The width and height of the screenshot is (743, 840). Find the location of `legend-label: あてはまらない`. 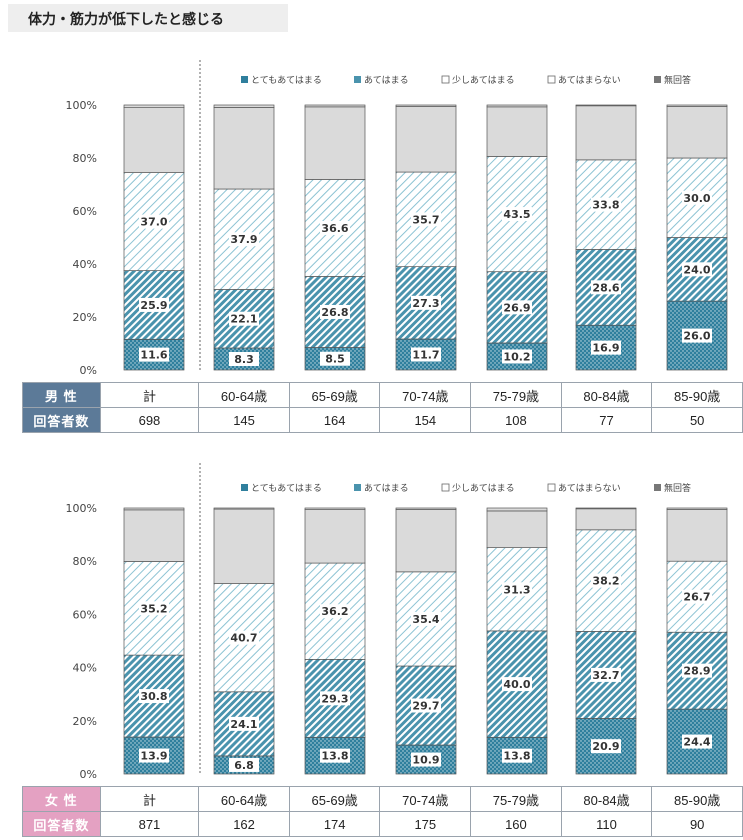

legend-label: あてはまらない is located at coordinates (589, 80).